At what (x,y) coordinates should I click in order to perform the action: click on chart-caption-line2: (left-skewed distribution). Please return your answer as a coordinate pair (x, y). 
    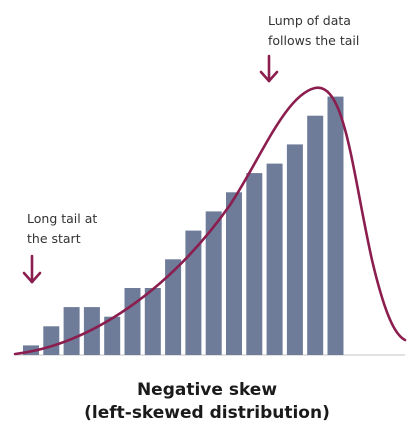
    Looking at the image, I should click on (207, 413).